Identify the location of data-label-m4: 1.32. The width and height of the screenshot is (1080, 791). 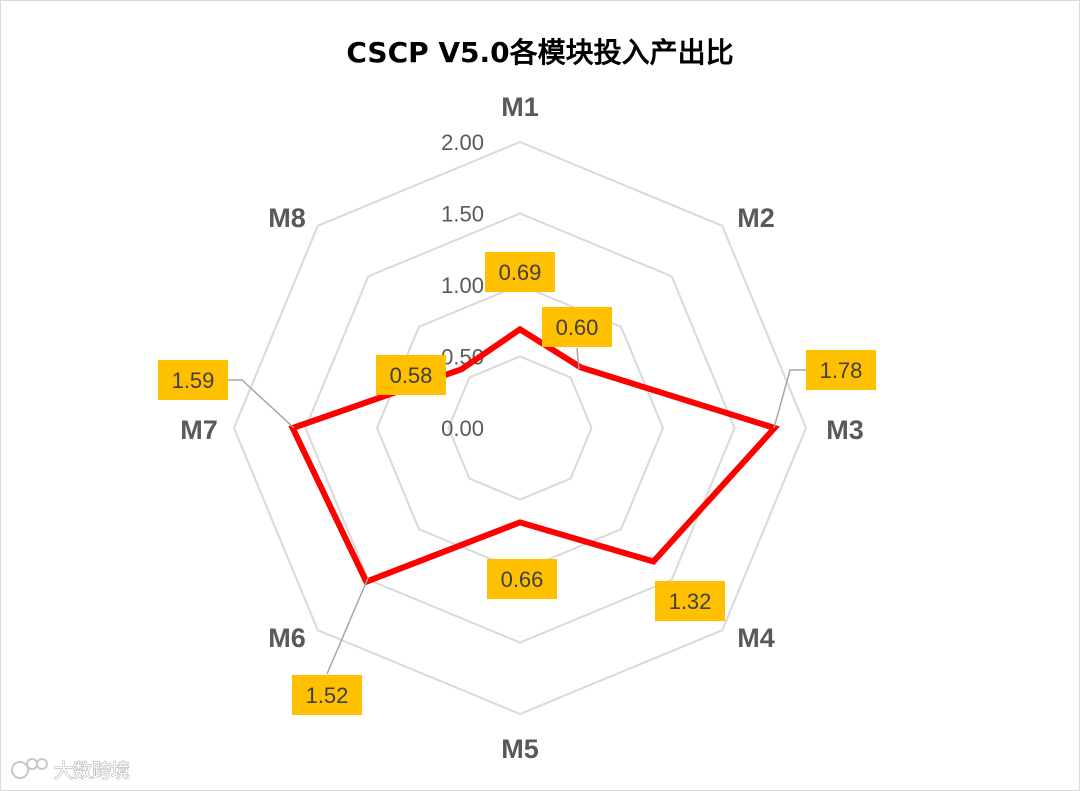
(690, 601).